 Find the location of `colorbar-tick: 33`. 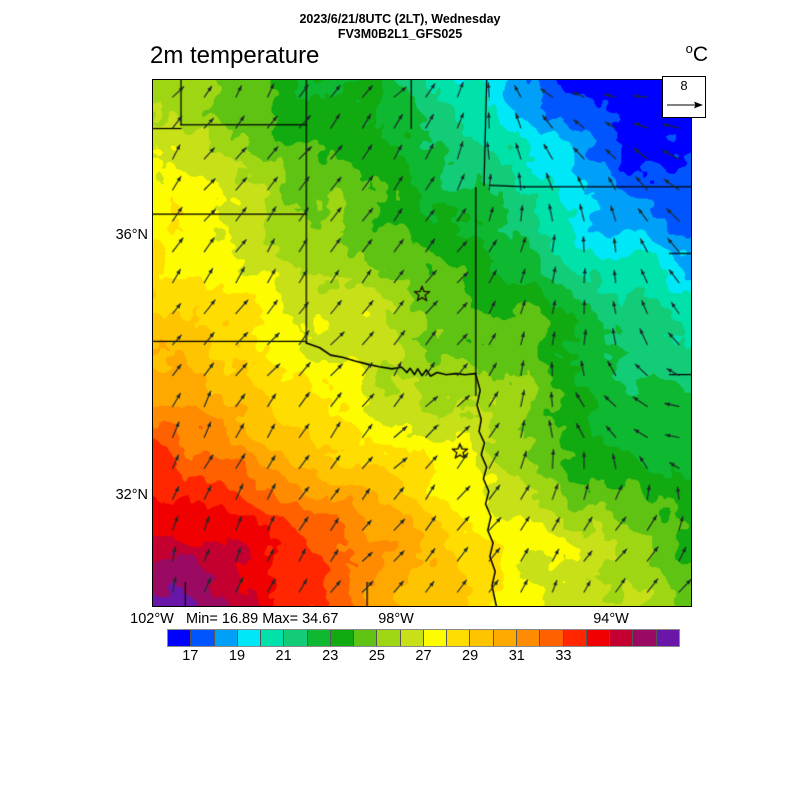

colorbar-tick: 33 is located at coordinates (563, 656).